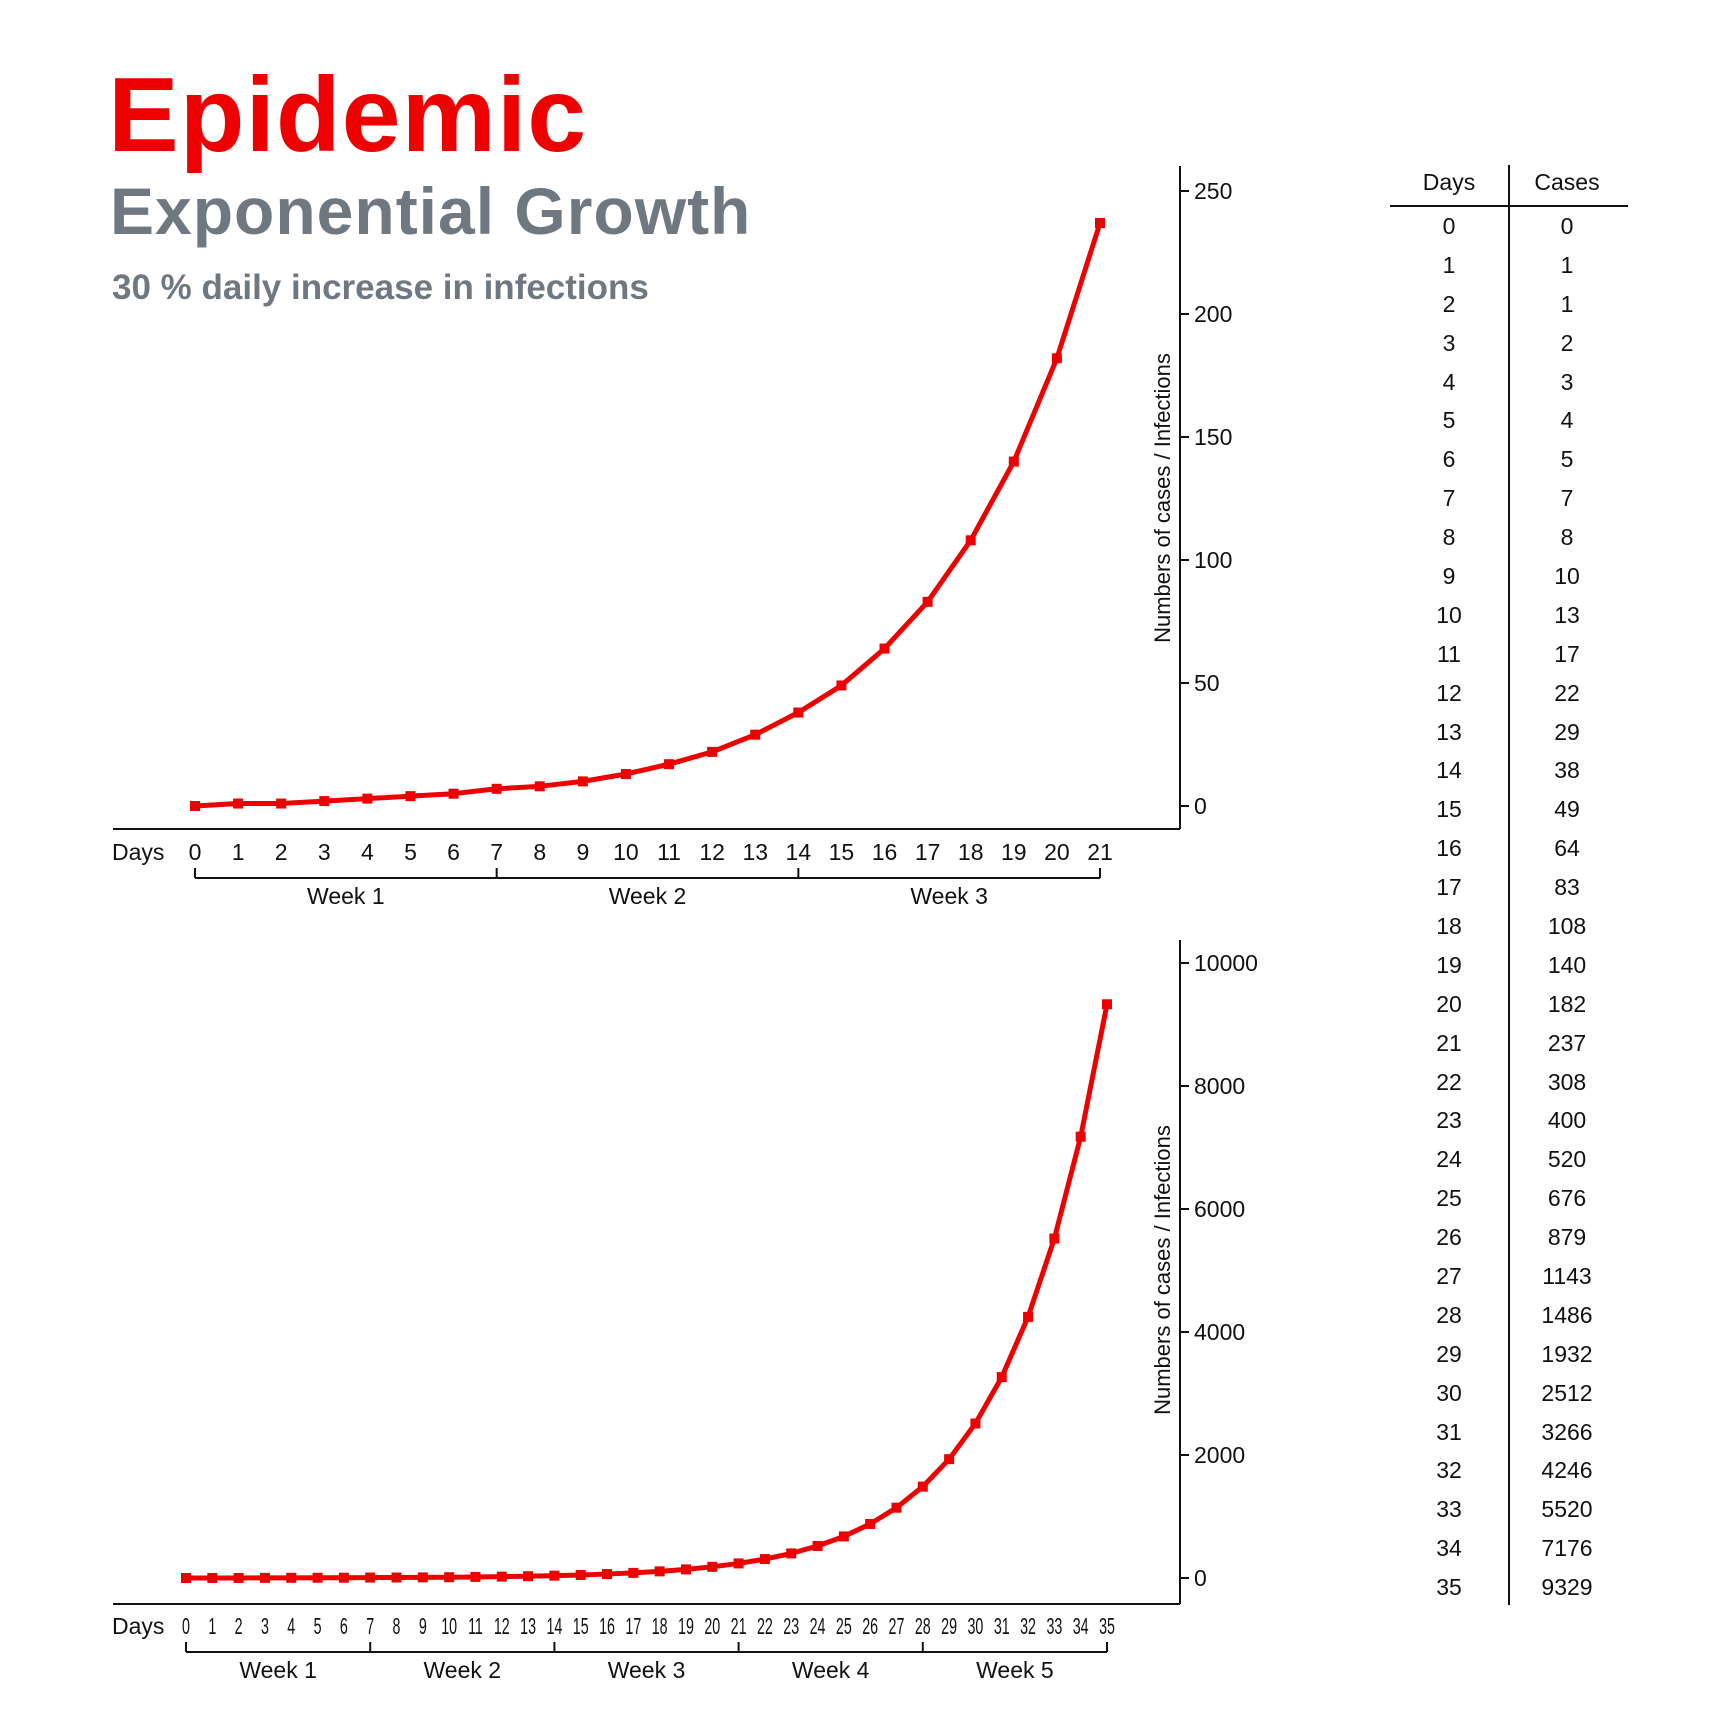 This screenshot has height=1732, width=1732. What do you see at coordinates (1219, 1209) in the screenshot?
I see `y-tick-label: 6000` at bounding box center [1219, 1209].